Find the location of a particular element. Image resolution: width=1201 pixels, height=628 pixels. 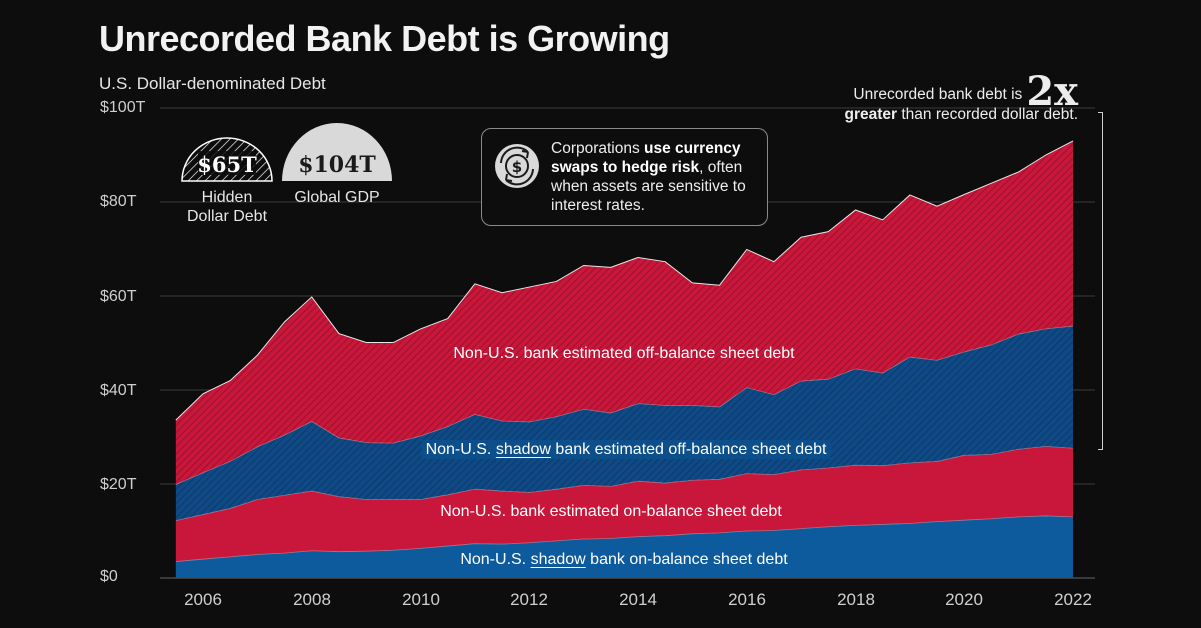

y-tick-label: $0 is located at coordinates (109, 576).